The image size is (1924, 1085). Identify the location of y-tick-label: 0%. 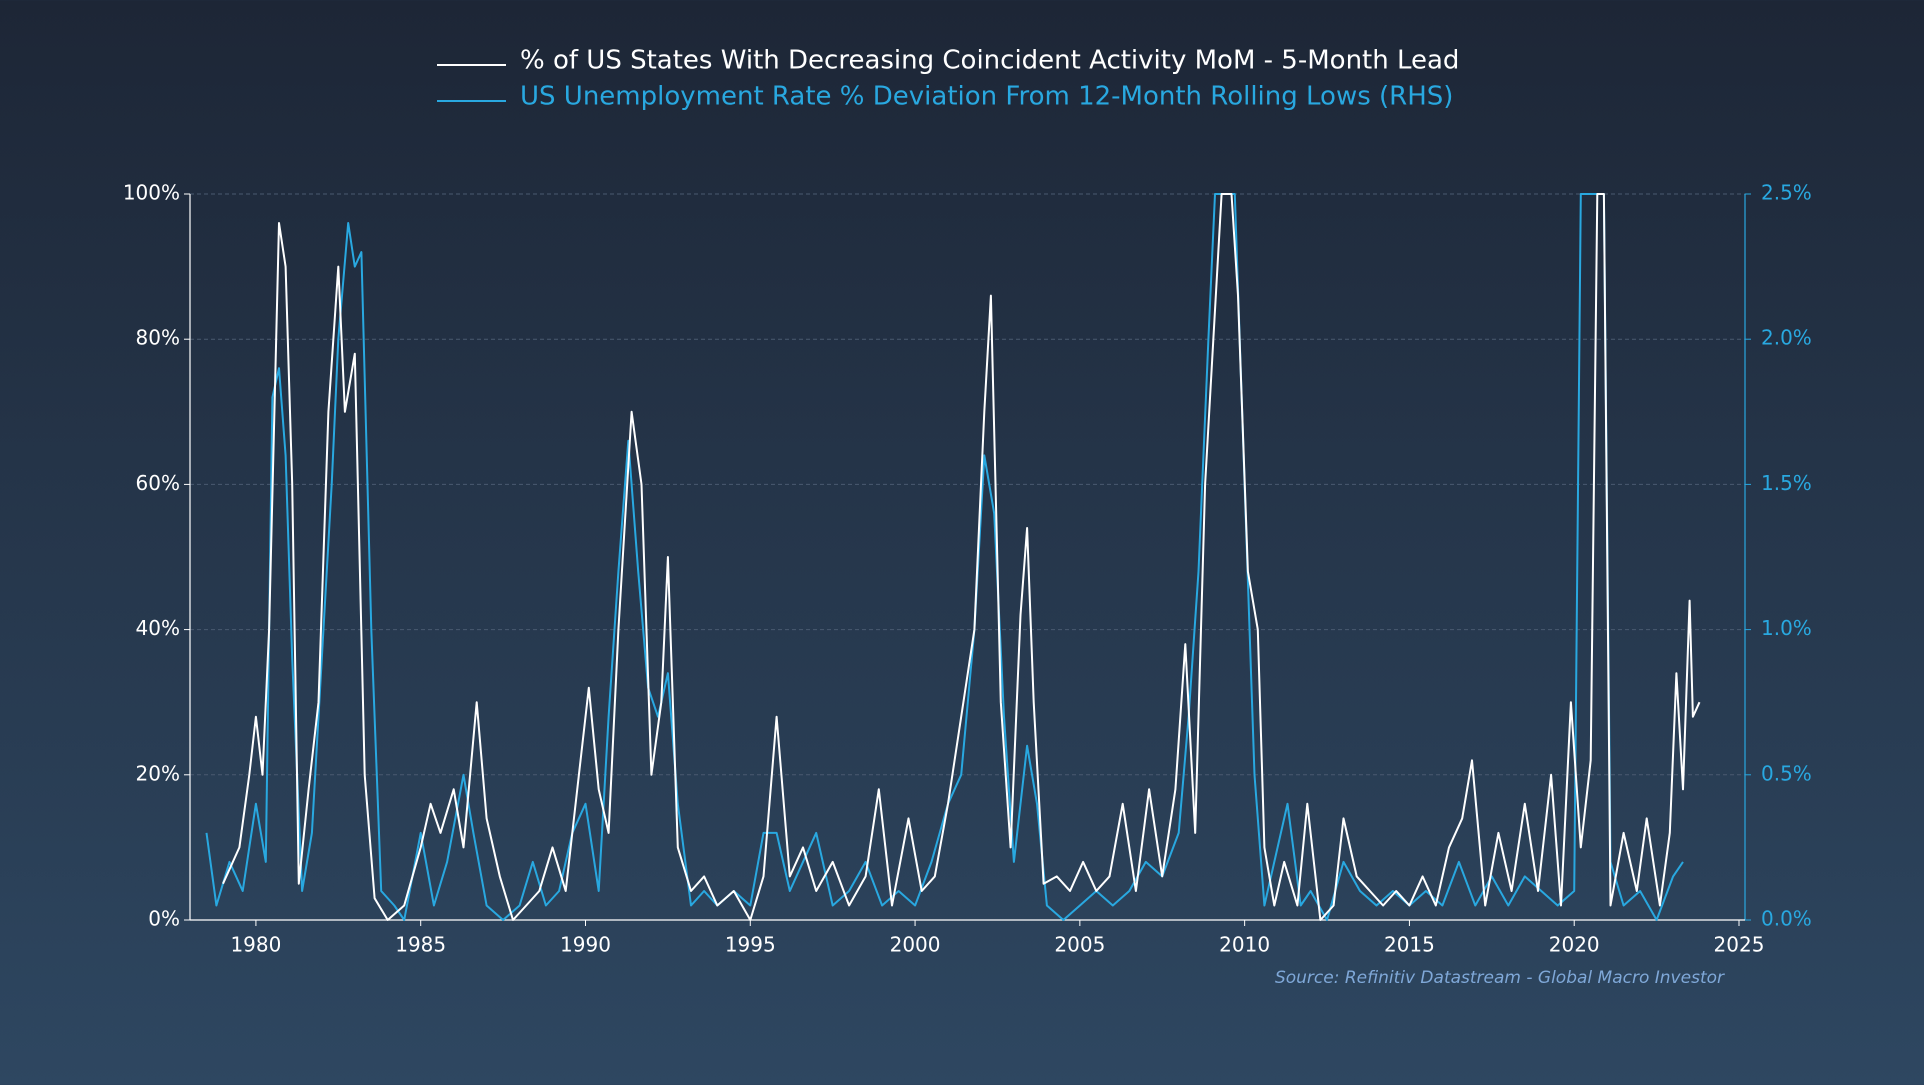
(164, 919).